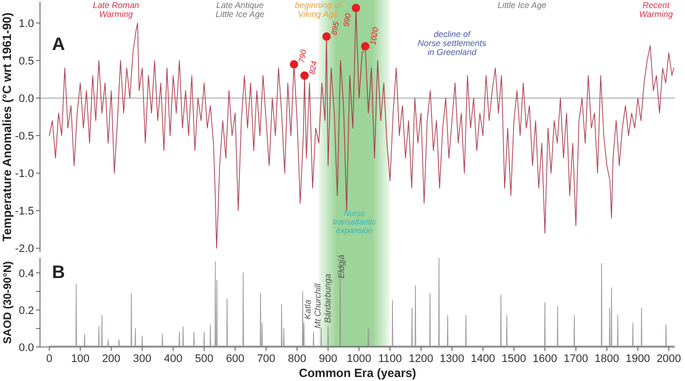  I want to click on x-tick-label: 1700, so click(576, 359).